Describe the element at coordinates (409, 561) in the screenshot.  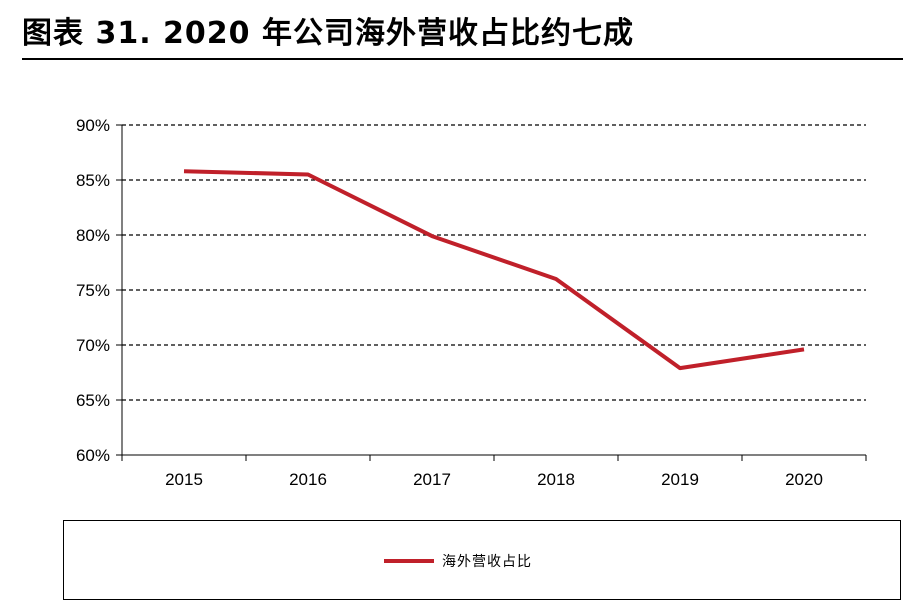
I see `legend-swatch` at that location.